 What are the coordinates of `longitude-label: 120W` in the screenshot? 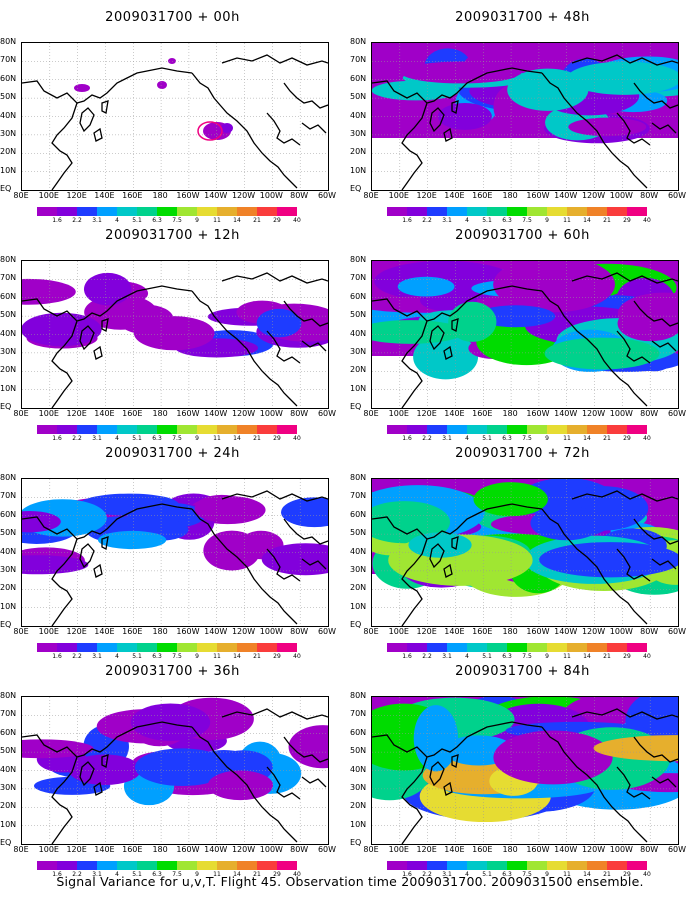 It's located at (593, 849).